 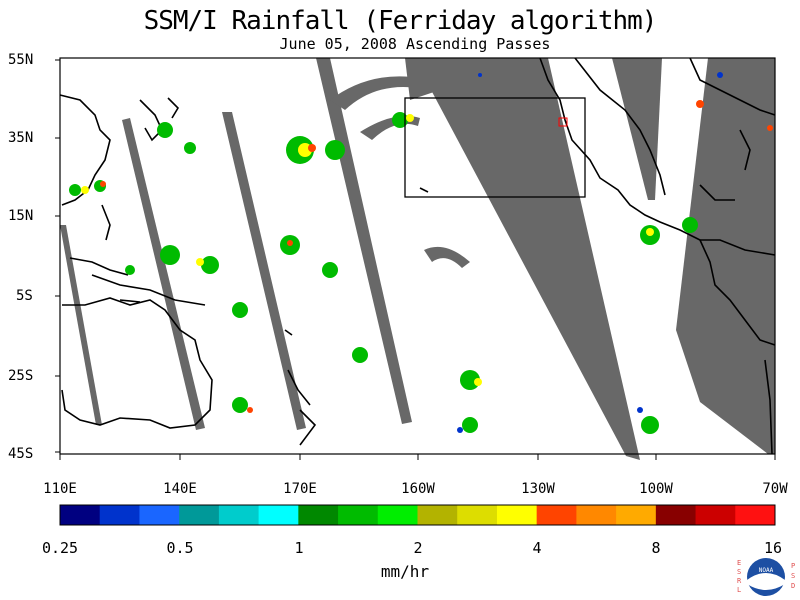 What do you see at coordinates (655, 548) in the screenshot?
I see `colorbar-label: 8` at bounding box center [655, 548].